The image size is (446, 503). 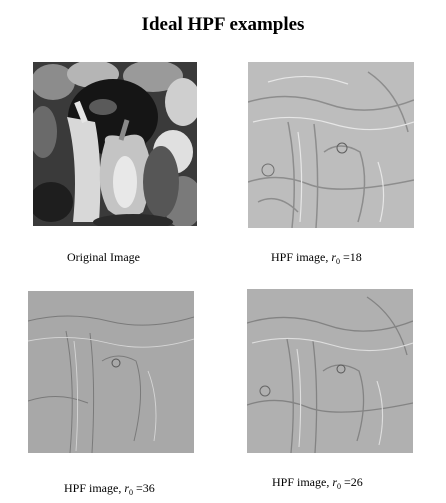 I want to click on hpf-image-r18, so click(x=331, y=145).